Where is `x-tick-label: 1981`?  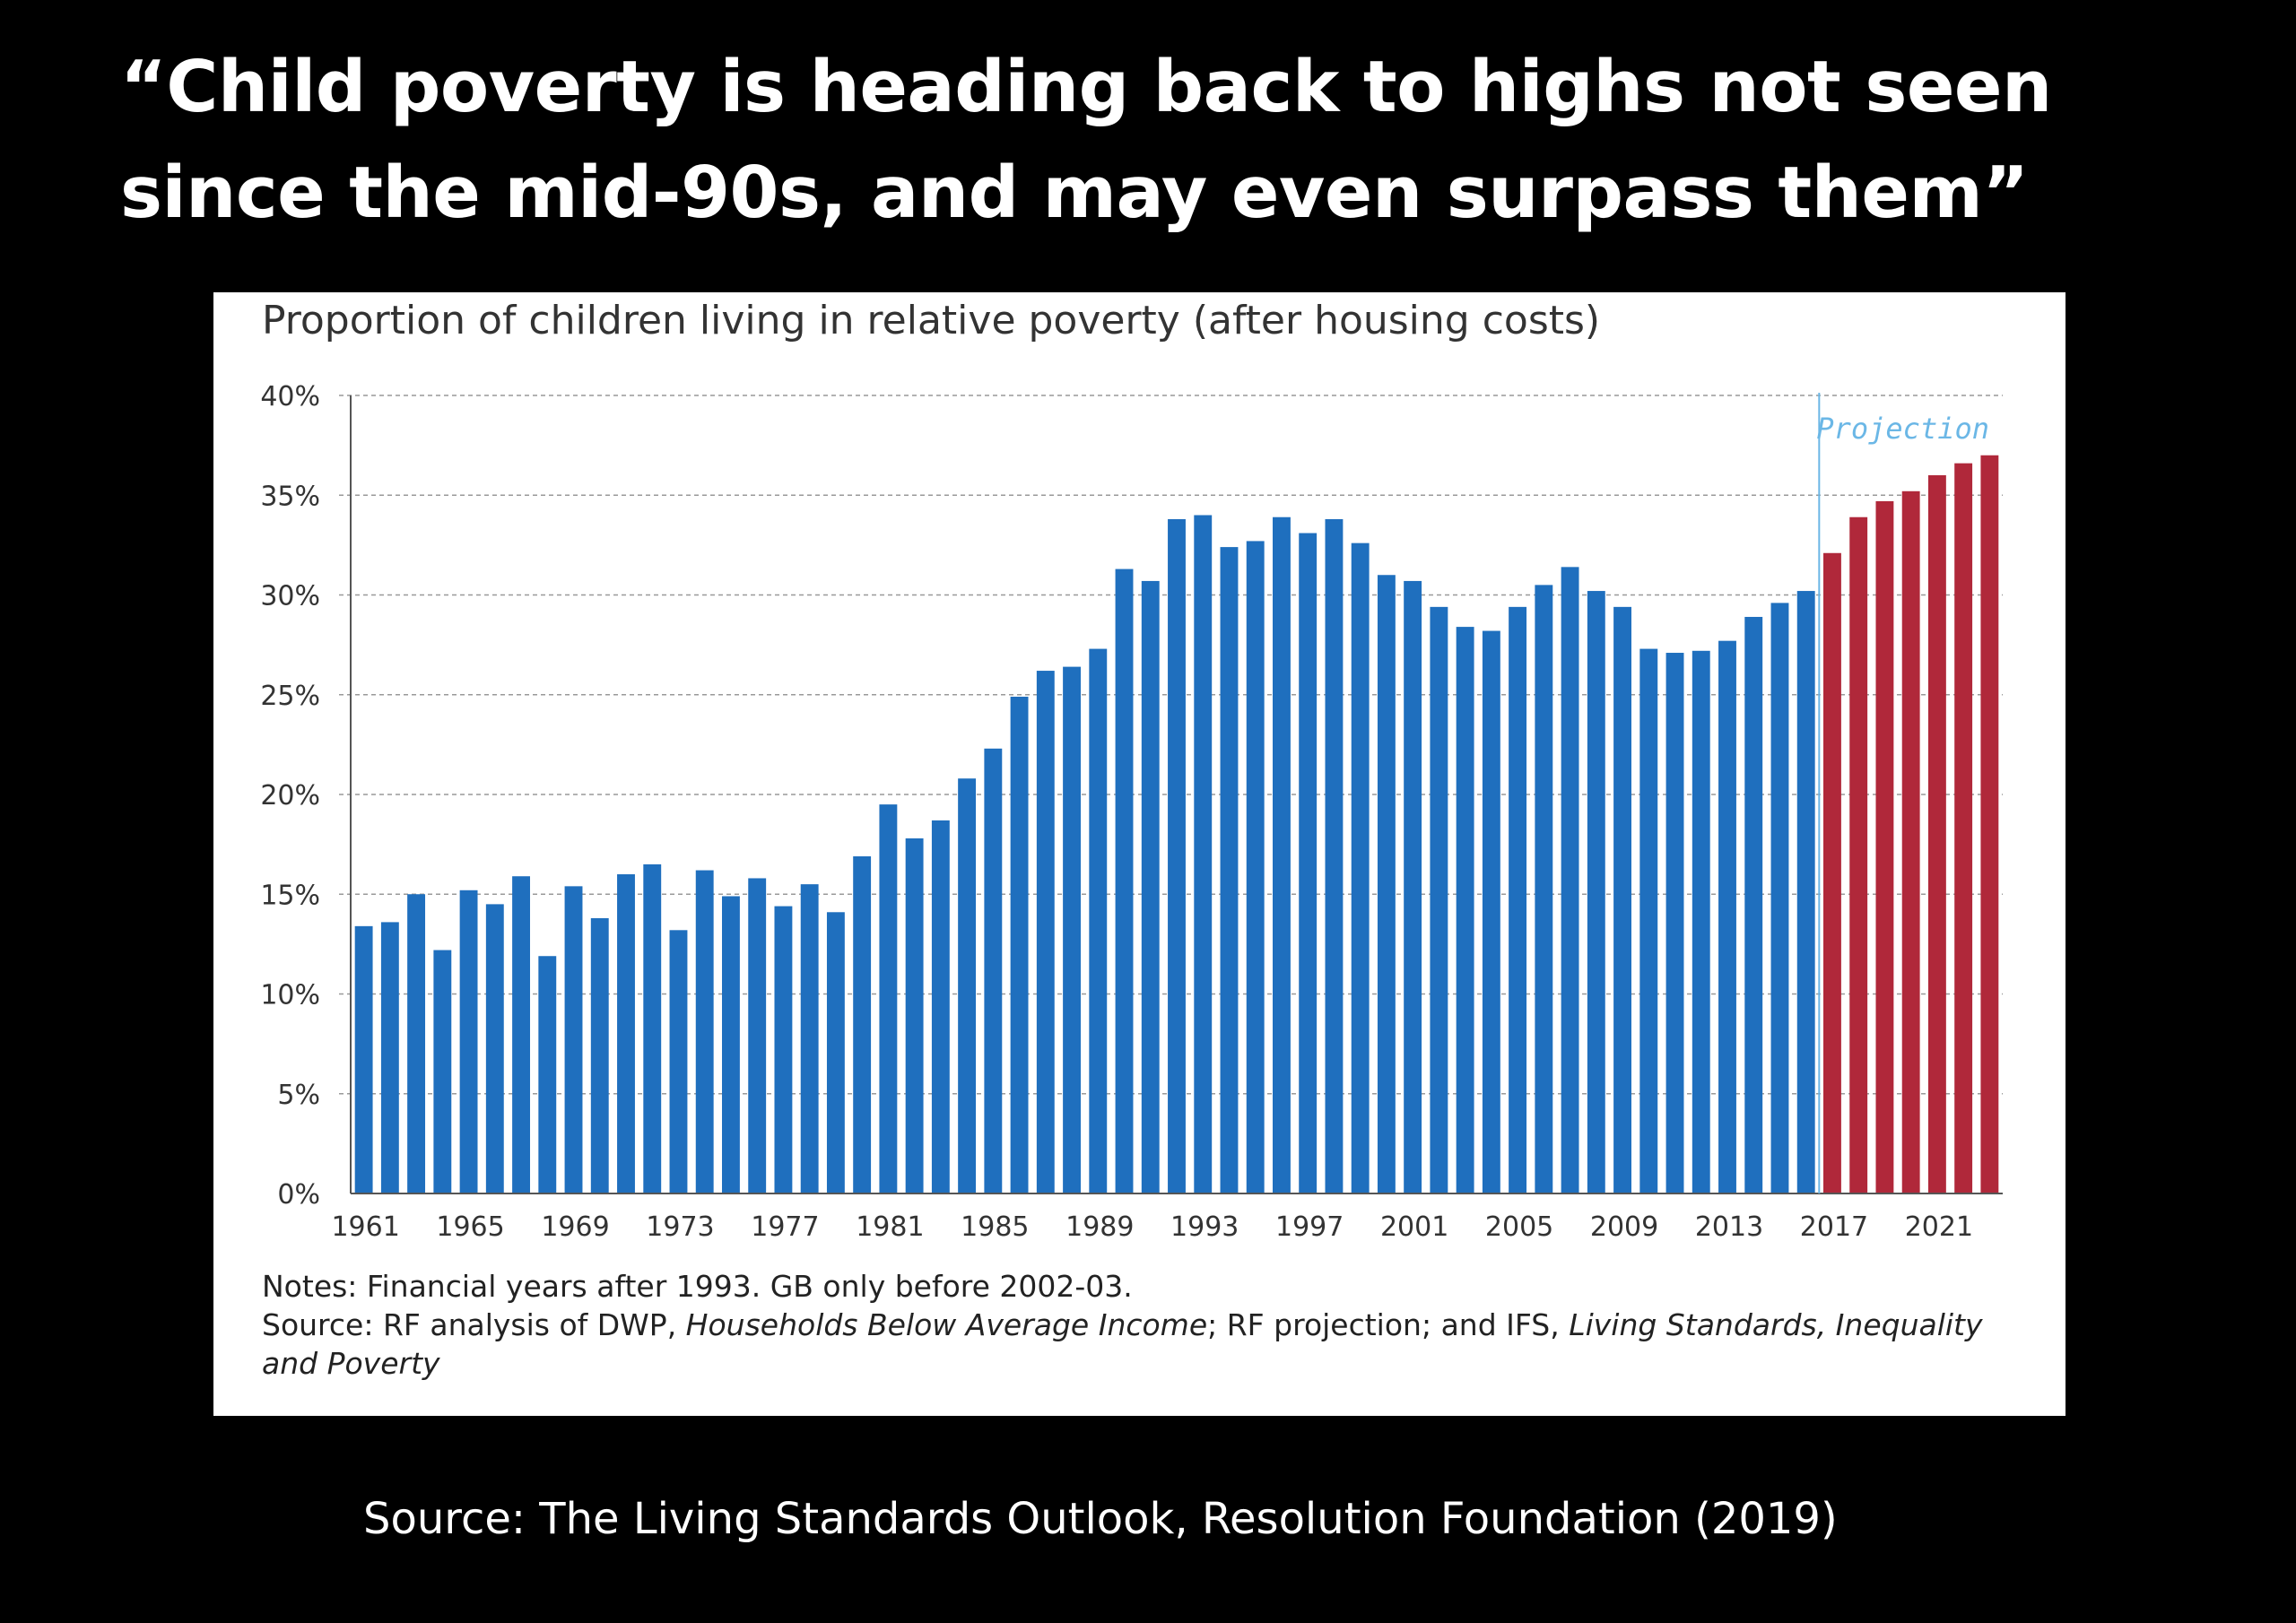 x-tick-label: 1981 is located at coordinates (890, 1227).